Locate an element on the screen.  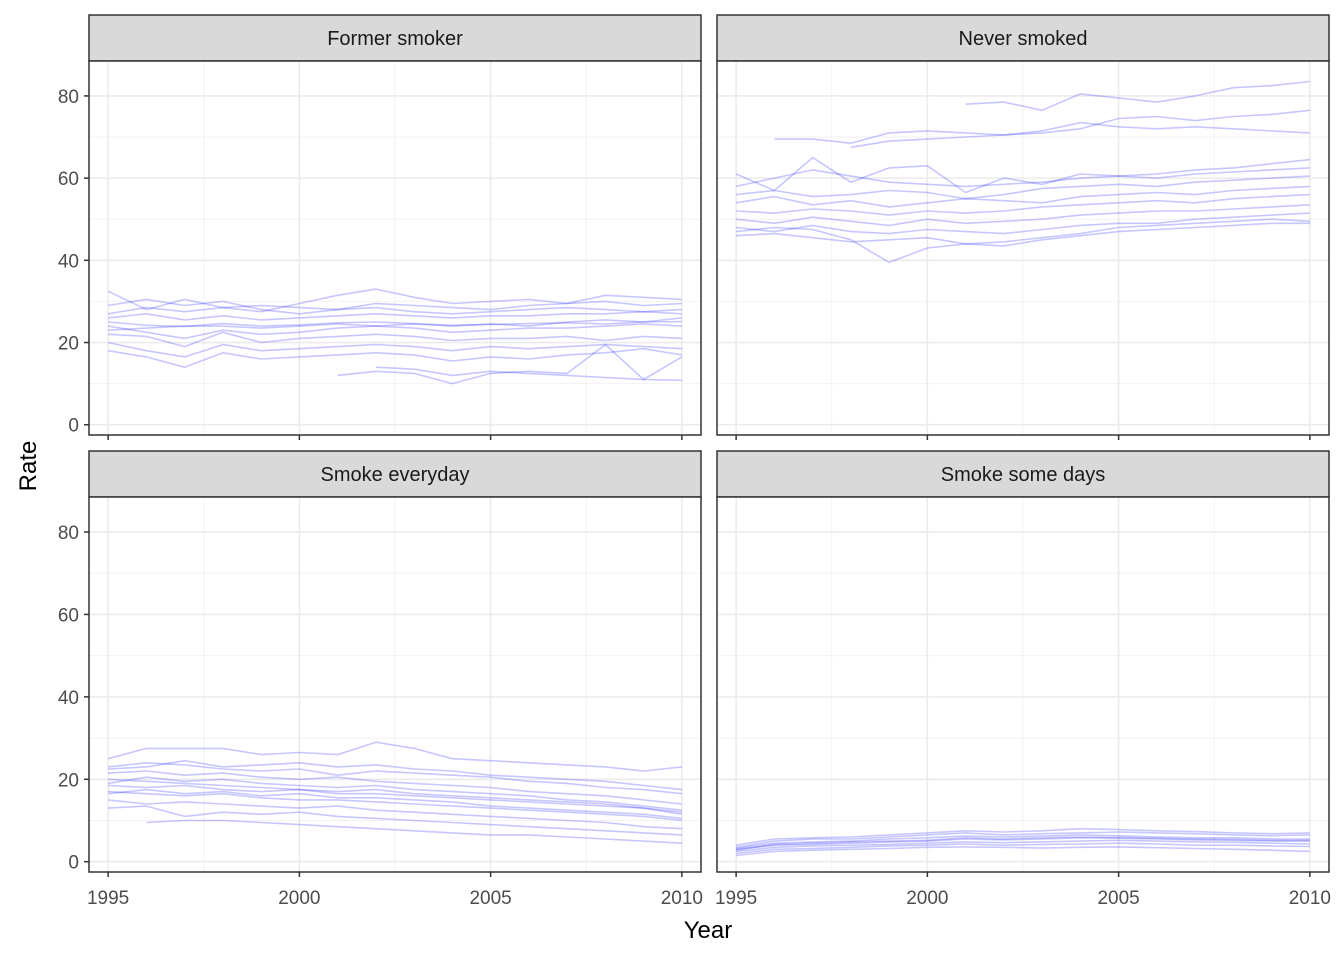
facet-strip-label: Former smoker is located at coordinates (395, 39).